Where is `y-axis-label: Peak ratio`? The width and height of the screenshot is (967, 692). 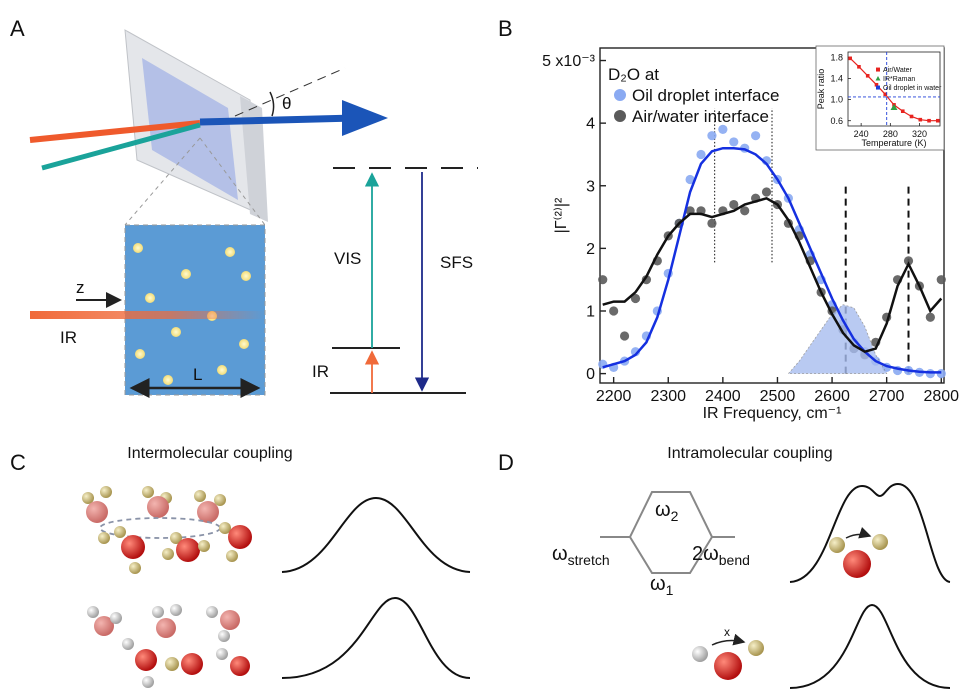 y-axis-label: Peak ratio is located at coordinates (821, 89).